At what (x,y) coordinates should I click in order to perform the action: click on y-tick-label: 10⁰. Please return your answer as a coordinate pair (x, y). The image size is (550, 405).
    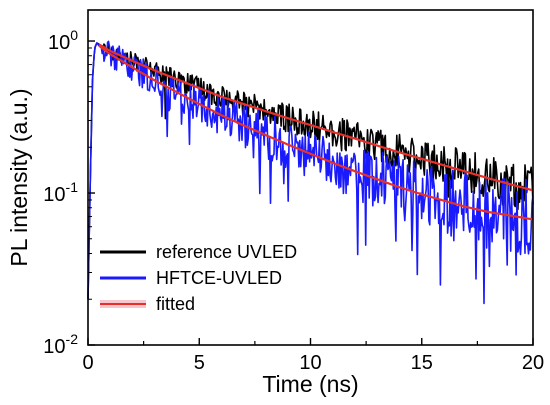
    Looking at the image, I should click on (63, 40).